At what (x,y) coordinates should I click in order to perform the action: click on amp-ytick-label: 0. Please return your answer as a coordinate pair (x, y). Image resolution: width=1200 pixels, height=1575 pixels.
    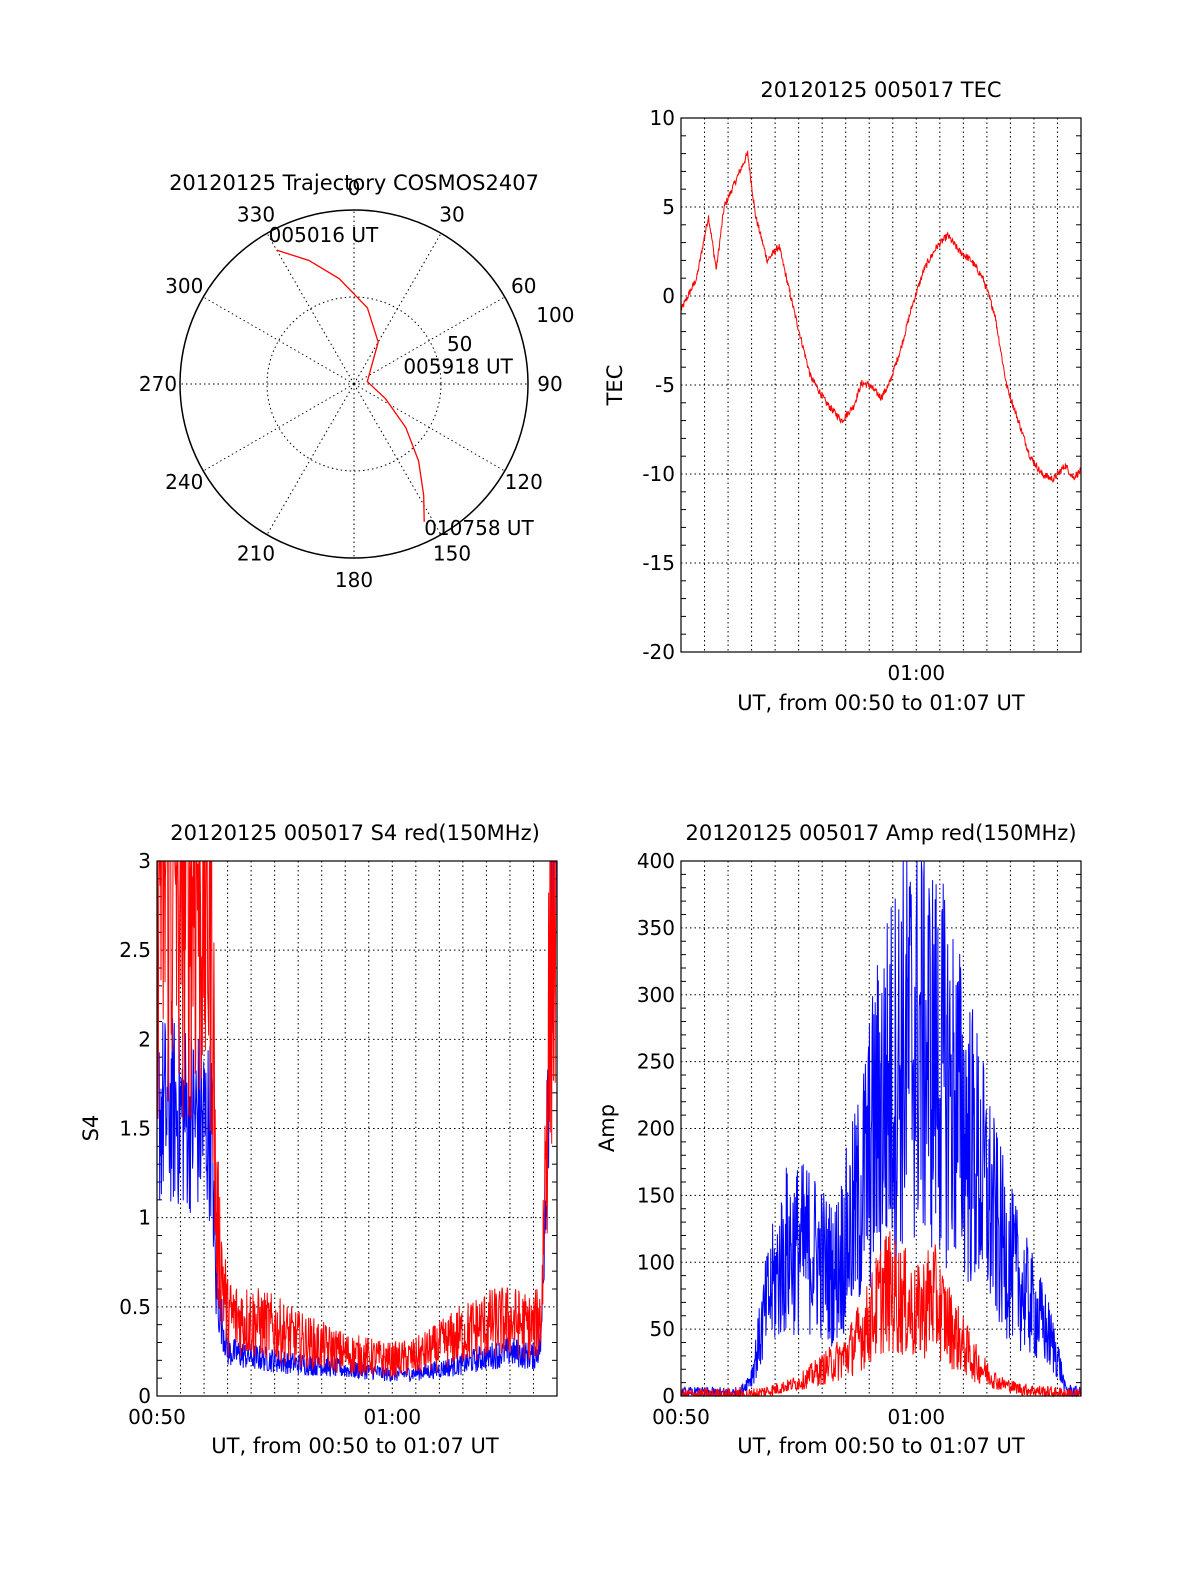
    Looking at the image, I should click on (668, 1396).